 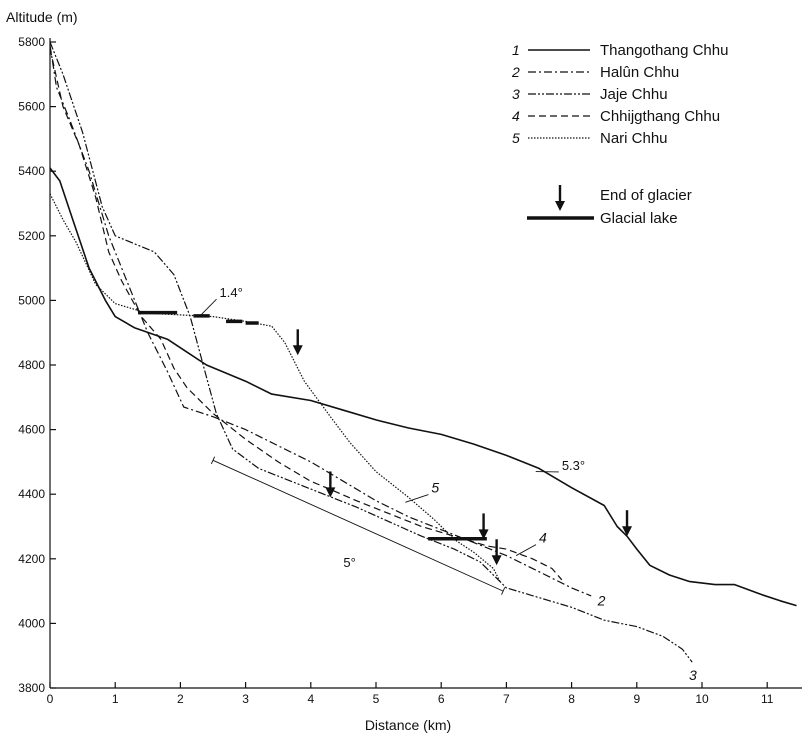 I want to click on glacier-end-markers, so click(x=462, y=447).